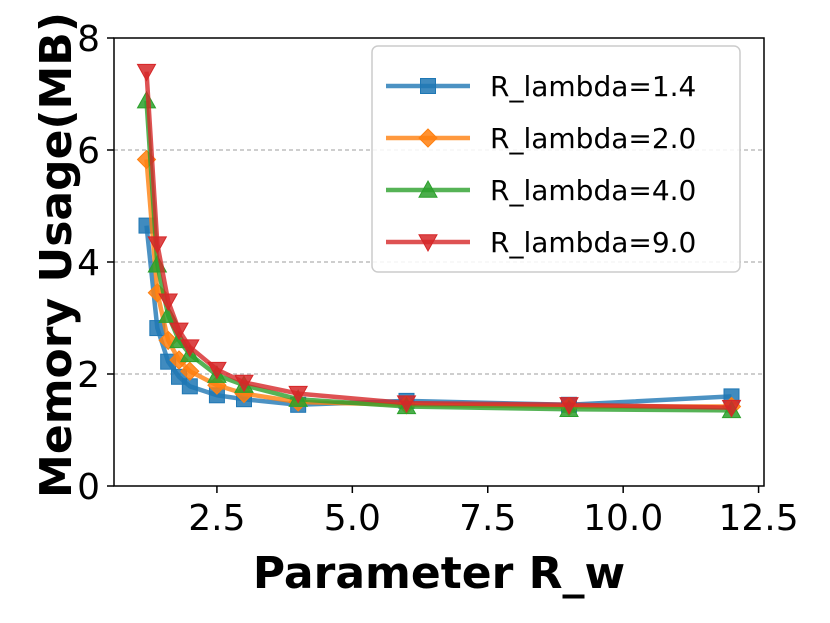  Describe the element at coordinates (352, 518) in the screenshot. I see `x-tick-label: 5.0` at that location.